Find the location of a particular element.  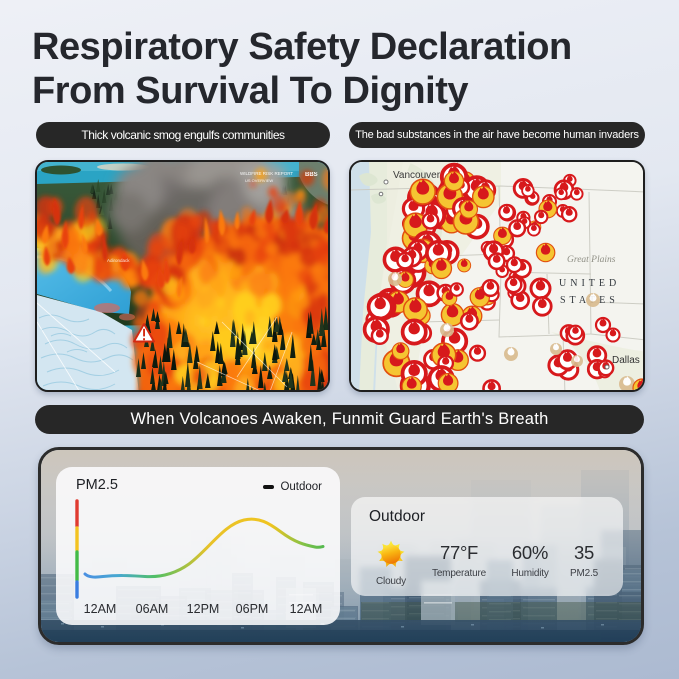

svg-text: Great Plains is located at coordinates (591, 260).